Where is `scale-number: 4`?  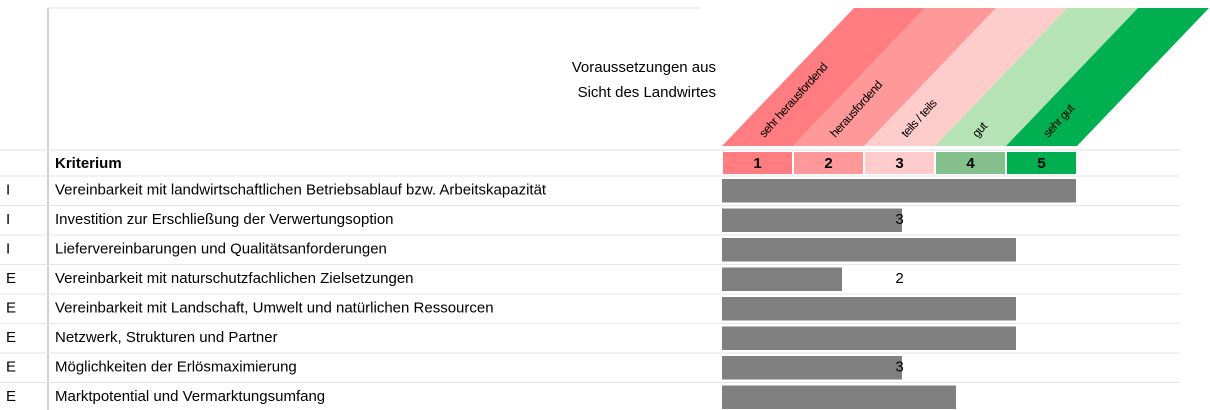
scale-number: 4 is located at coordinates (970, 163).